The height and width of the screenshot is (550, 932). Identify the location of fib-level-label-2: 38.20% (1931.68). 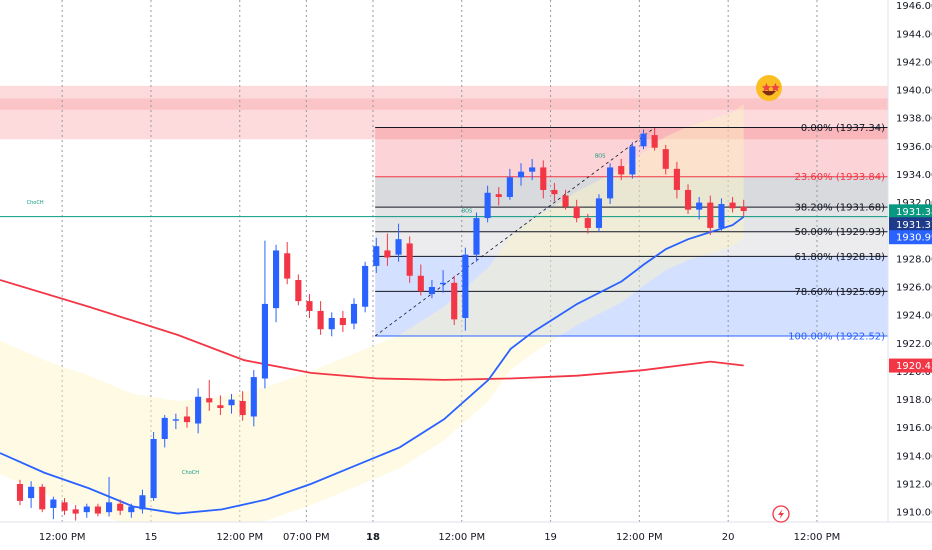
(840, 208).